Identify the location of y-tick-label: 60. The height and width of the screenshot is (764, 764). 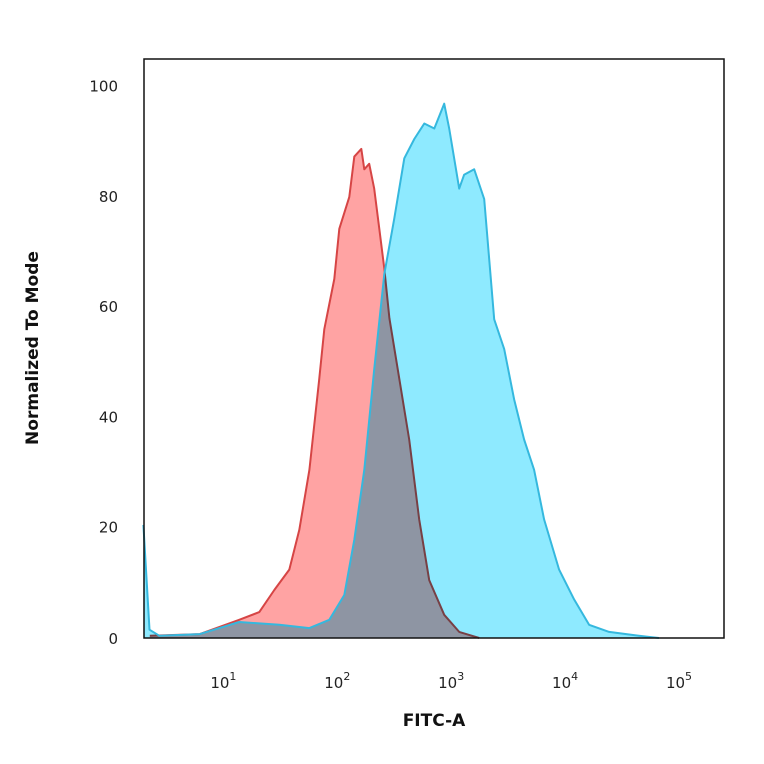
(108, 307).